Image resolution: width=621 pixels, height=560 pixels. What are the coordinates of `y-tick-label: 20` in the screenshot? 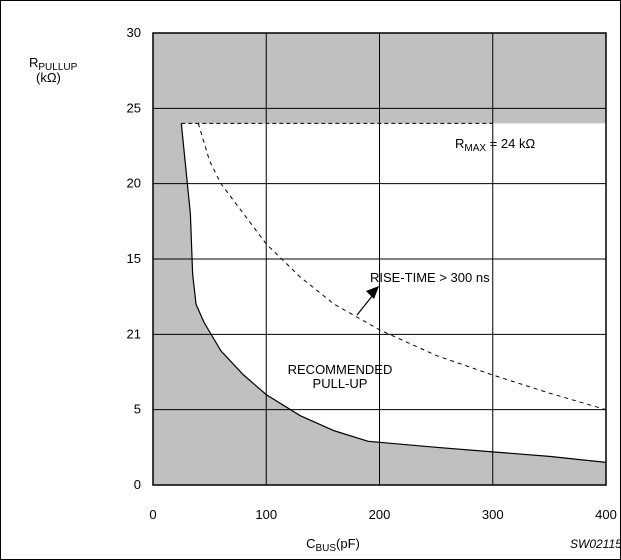 It's located at (134, 183).